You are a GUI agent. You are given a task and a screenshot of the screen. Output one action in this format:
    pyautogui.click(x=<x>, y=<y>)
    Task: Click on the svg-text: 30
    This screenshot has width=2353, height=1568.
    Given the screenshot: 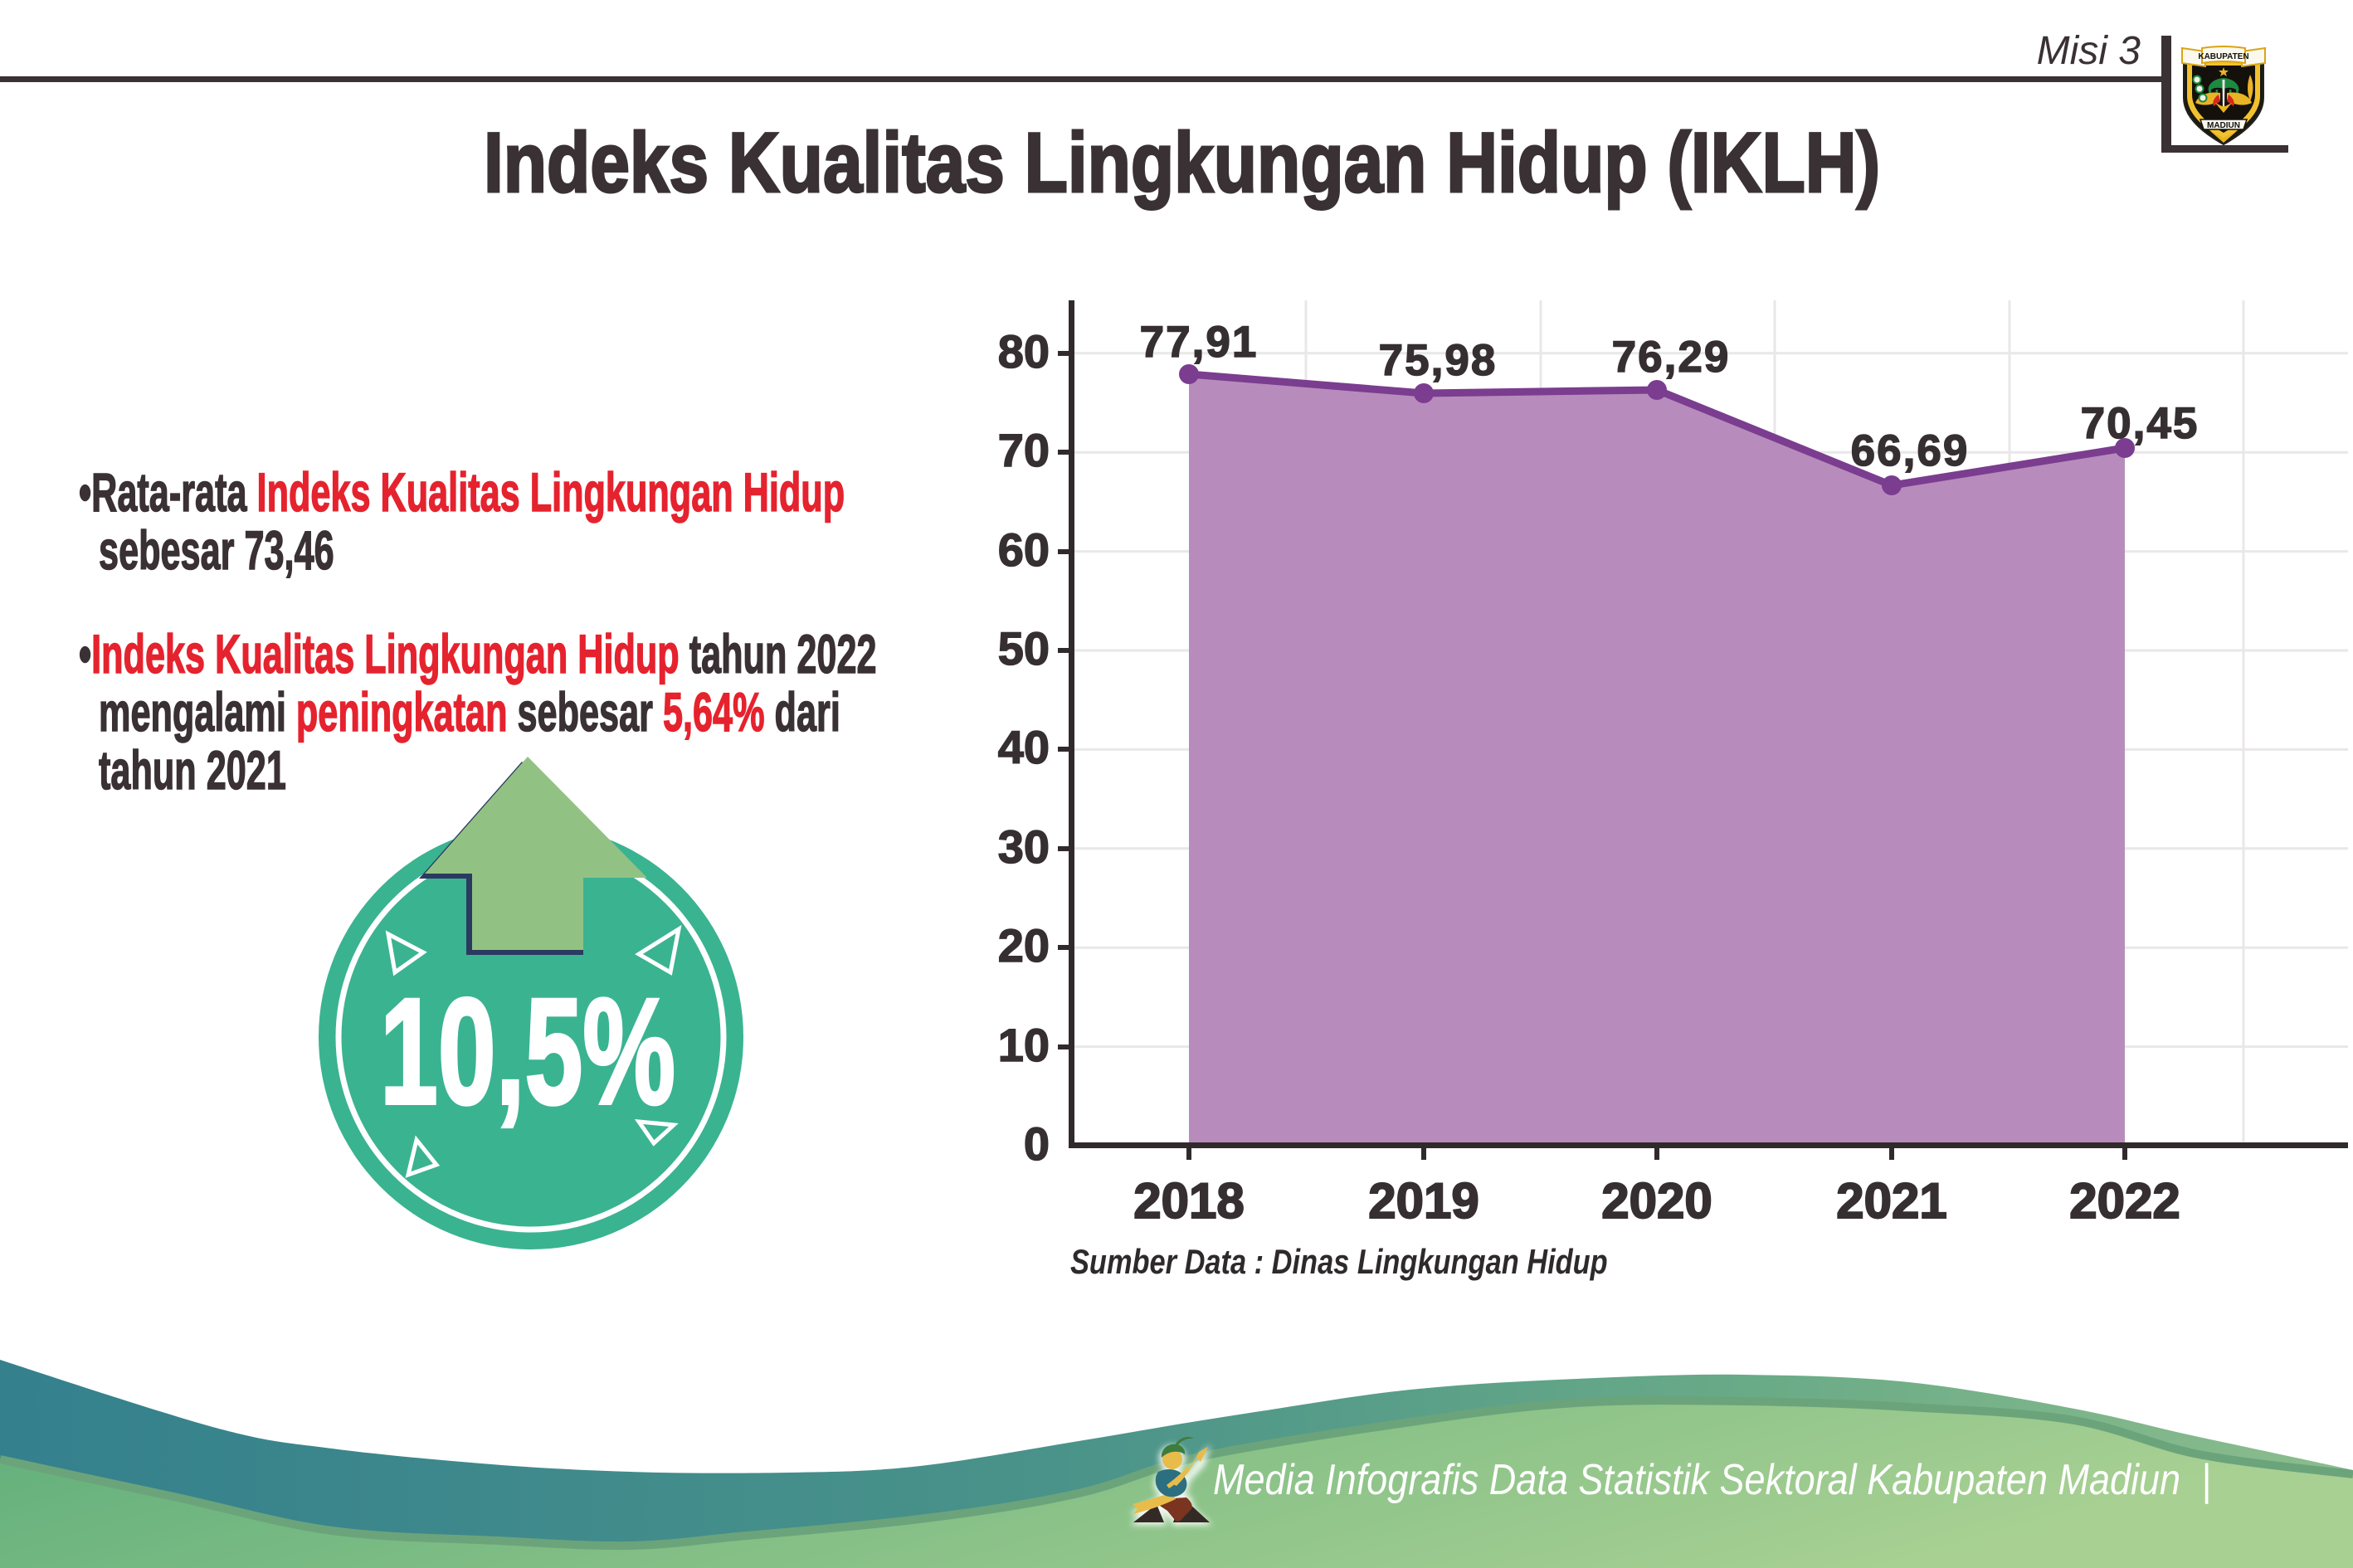 What is the action you would take?
    pyautogui.click(x=1024, y=847)
    